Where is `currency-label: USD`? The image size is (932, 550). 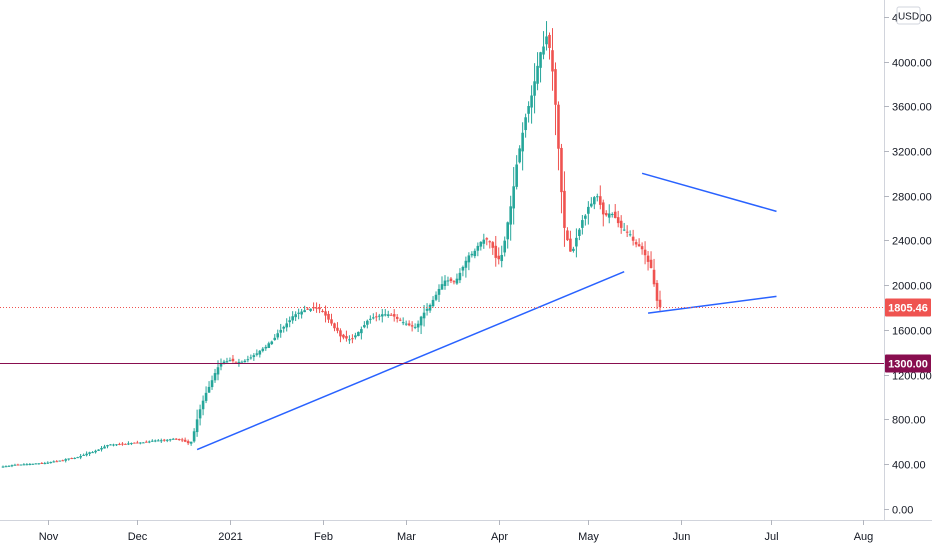
currency-label: USD is located at coordinates (908, 17).